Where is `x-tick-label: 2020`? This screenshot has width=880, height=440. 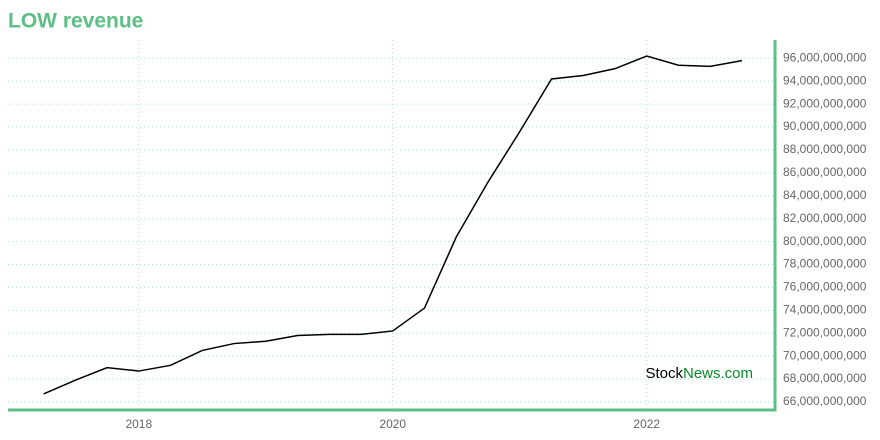
x-tick-label: 2020 is located at coordinates (392, 424).